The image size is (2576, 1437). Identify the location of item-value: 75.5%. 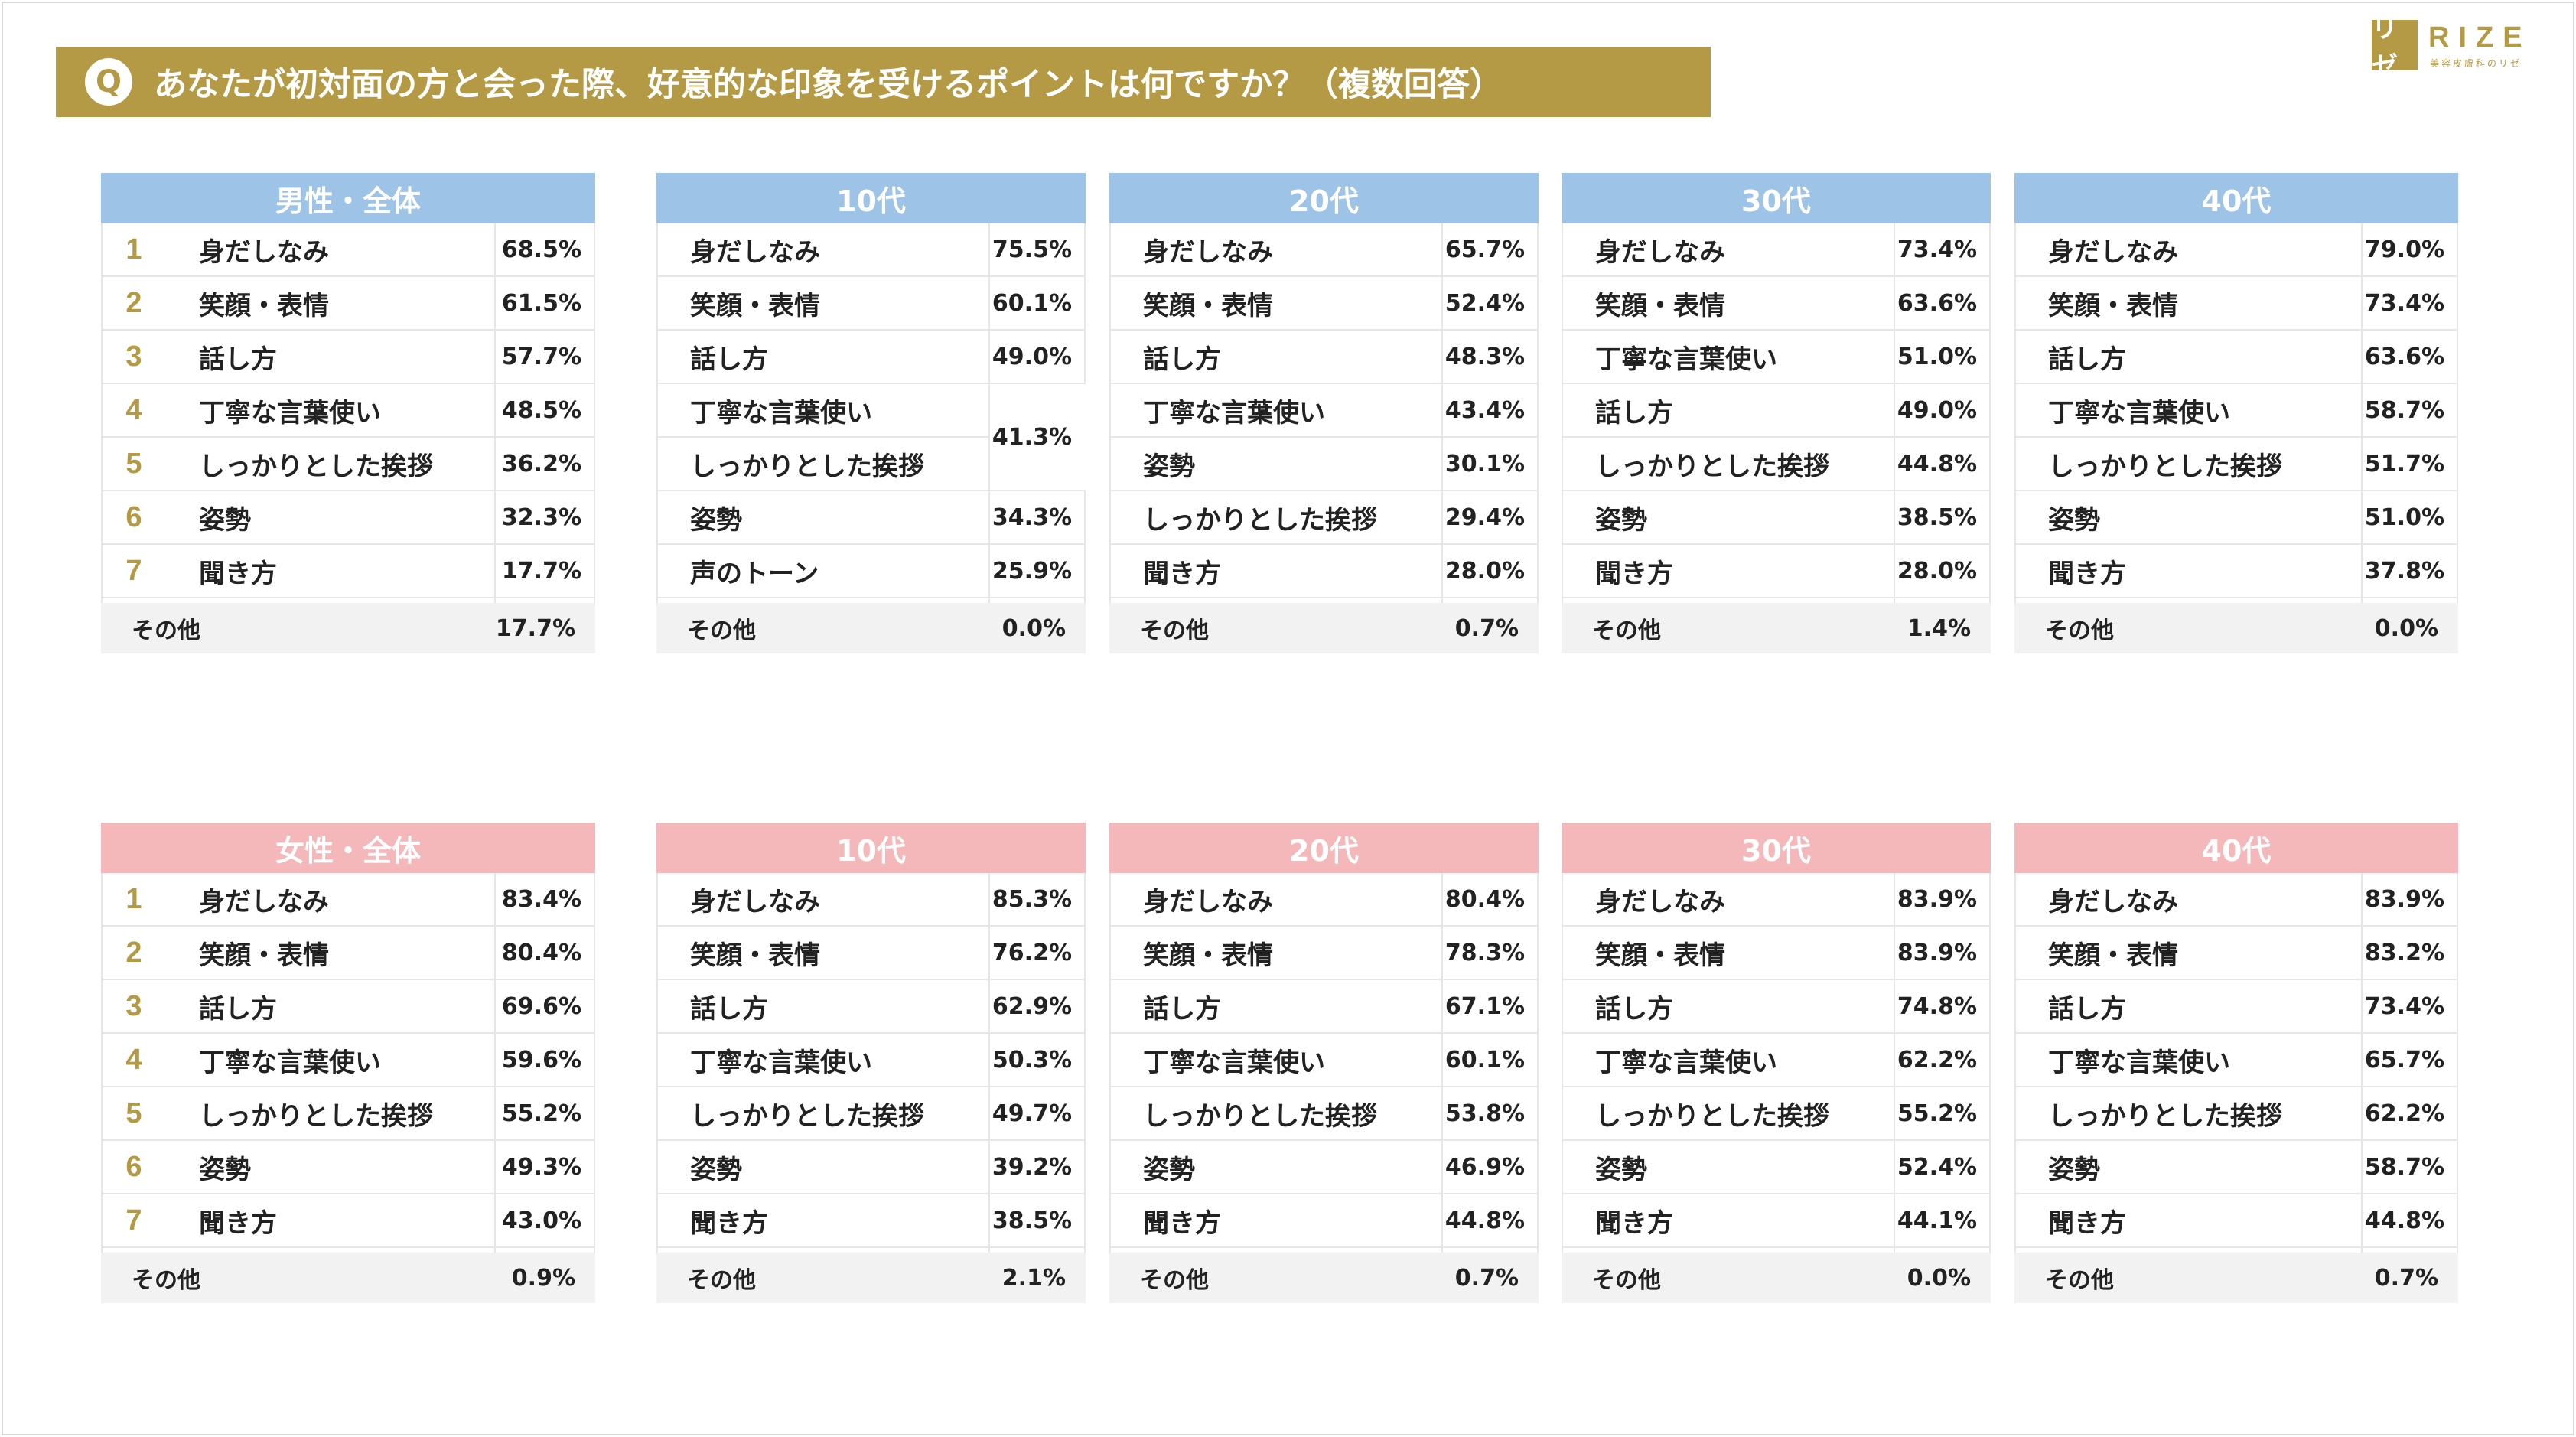
(1037, 249).